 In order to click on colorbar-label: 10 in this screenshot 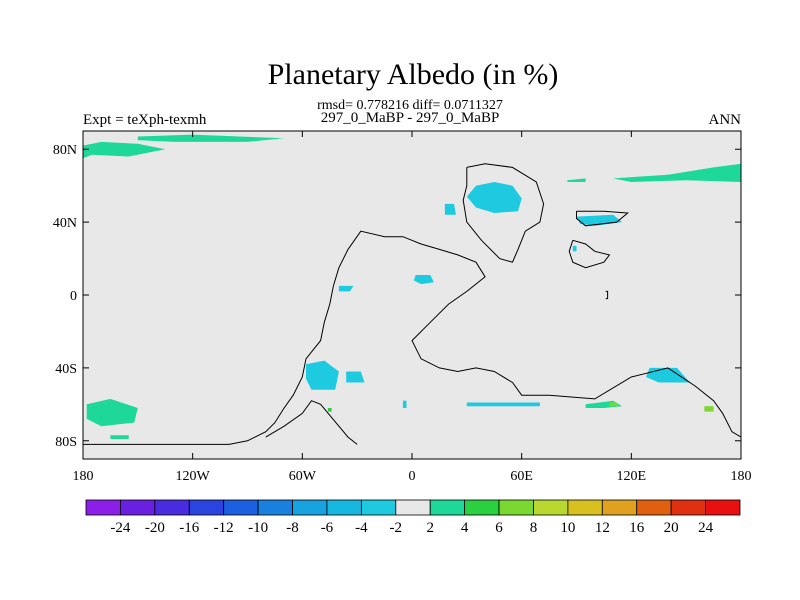, I will do `click(567, 528)`.